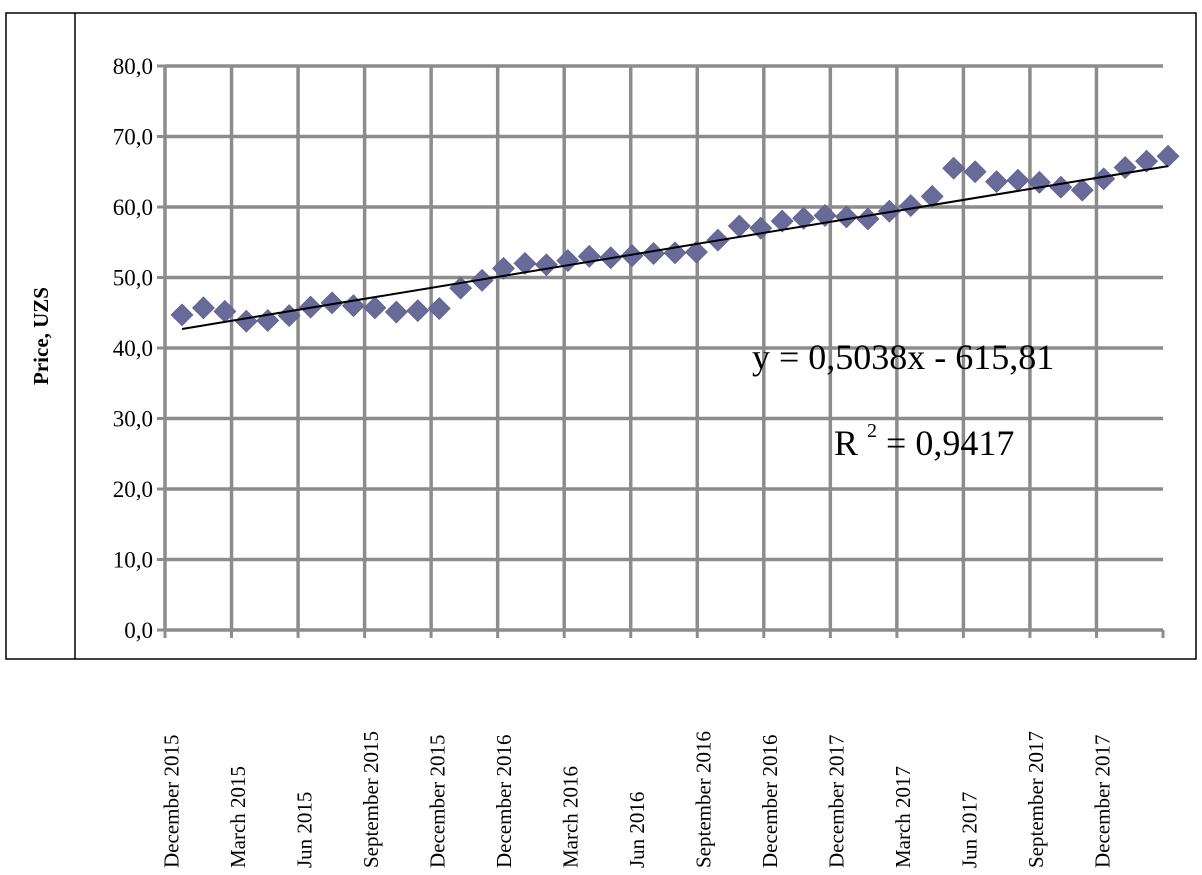  Describe the element at coordinates (872, 431) in the screenshot. I see `r-squared-superscript: 2` at that location.